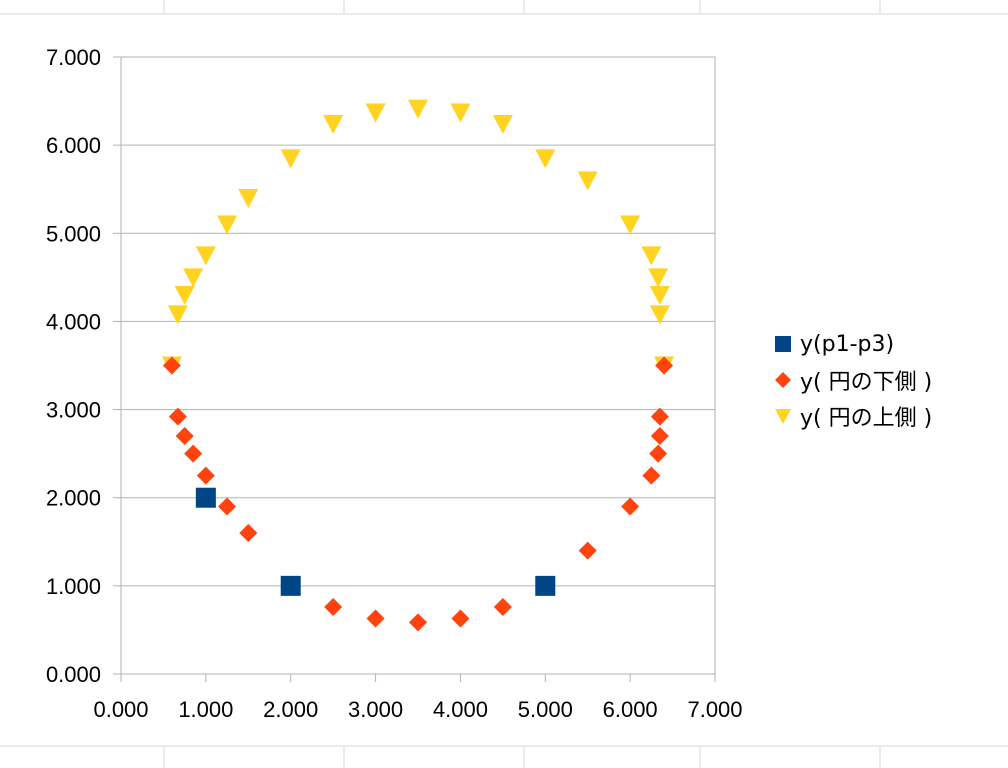 Image resolution: width=1008 pixels, height=768 pixels. What do you see at coordinates (847, 344) in the screenshot?
I see `legend-label: y(p1-p3)` at bounding box center [847, 344].